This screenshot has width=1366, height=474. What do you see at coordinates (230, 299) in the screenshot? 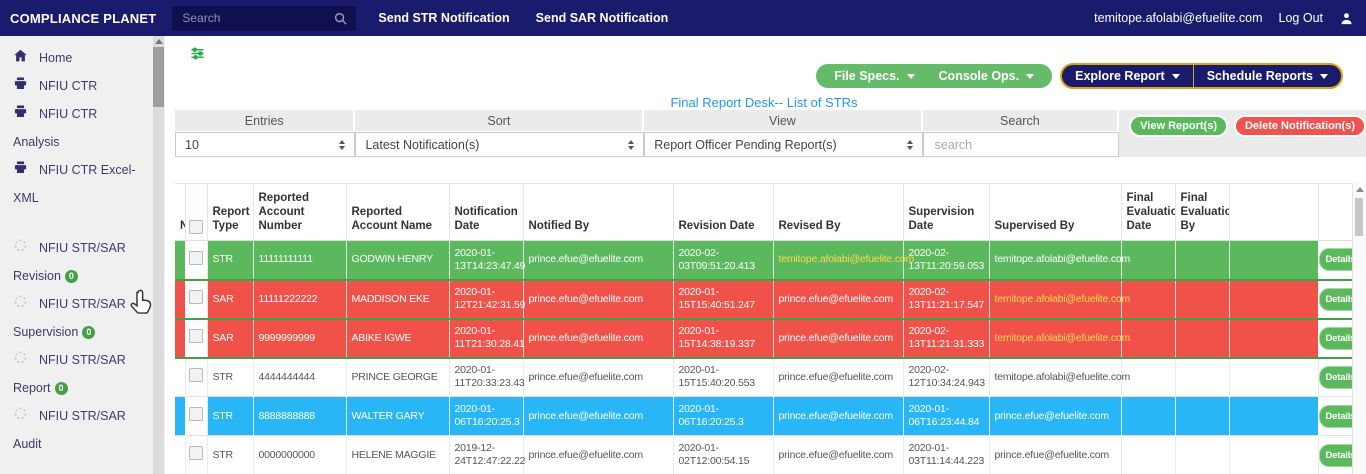
I see `cell-report-type: SAR` at bounding box center [230, 299].